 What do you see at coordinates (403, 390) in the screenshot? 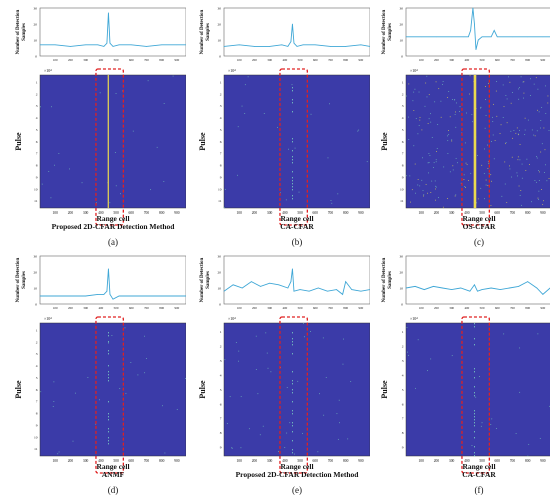
I see `heat-ytick-label: 5` at bounding box center [403, 390].